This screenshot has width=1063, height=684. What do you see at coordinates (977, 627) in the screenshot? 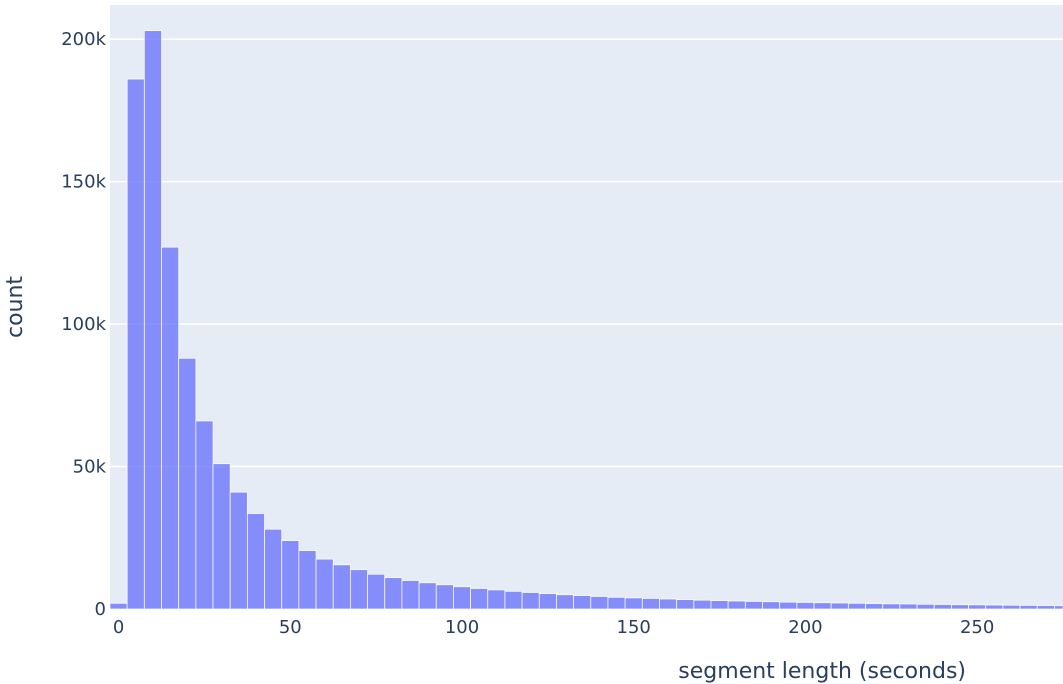
I see `x-tick-label: 250` at bounding box center [977, 627].